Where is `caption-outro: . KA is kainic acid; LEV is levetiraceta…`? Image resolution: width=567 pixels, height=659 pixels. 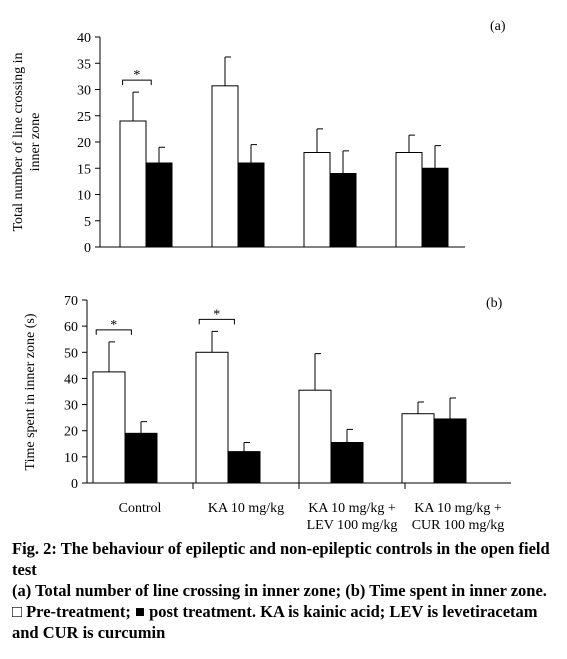 caption-outro: . KA is kainic acid; LEV is levetiraceta… is located at coordinates (275, 622).